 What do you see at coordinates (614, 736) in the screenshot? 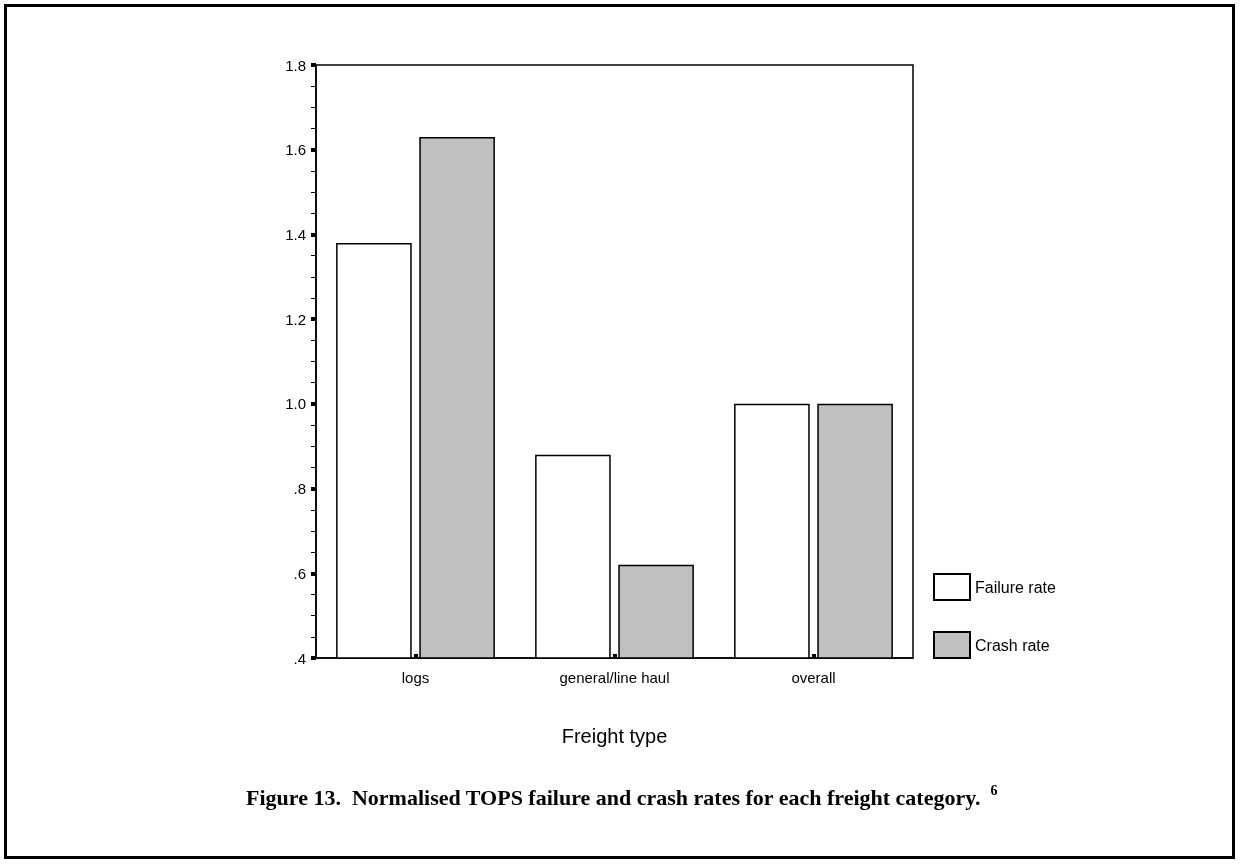
I see `x-axis-title: Freight type` at bounding box center [614, 736].